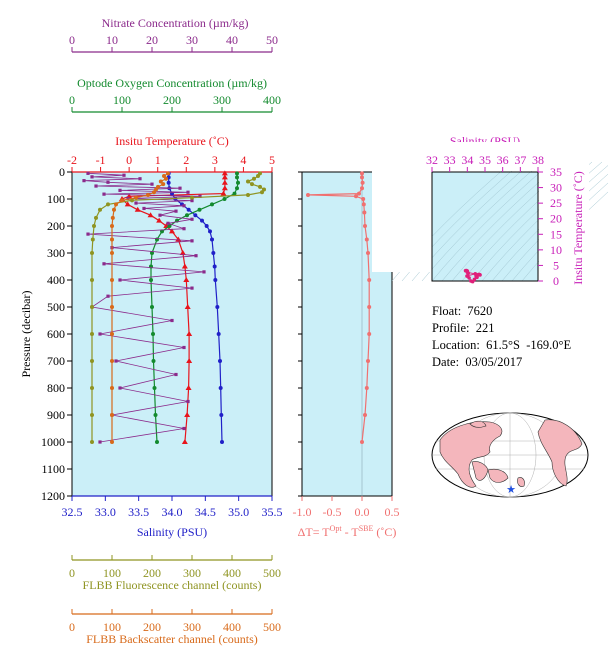 This screenshot has width=608, height=662. What do you see at coordinates (152, 40) in the screenshot?
I see `nitrate-tick: 20` at bounding box center [152, 40].